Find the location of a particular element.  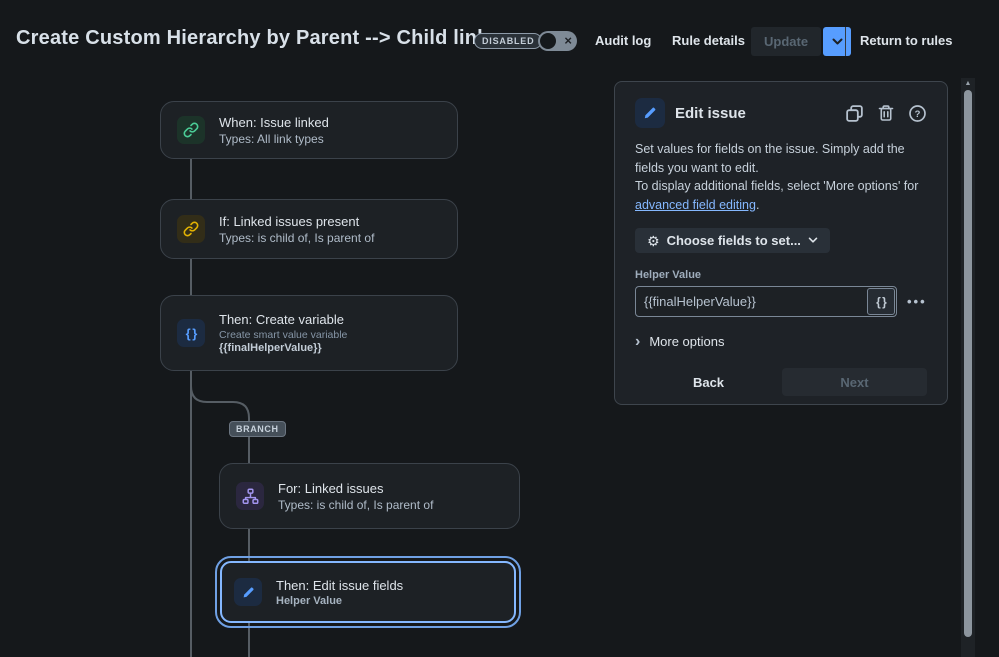

update-dropdown-button is located at coordinates (837, 41).